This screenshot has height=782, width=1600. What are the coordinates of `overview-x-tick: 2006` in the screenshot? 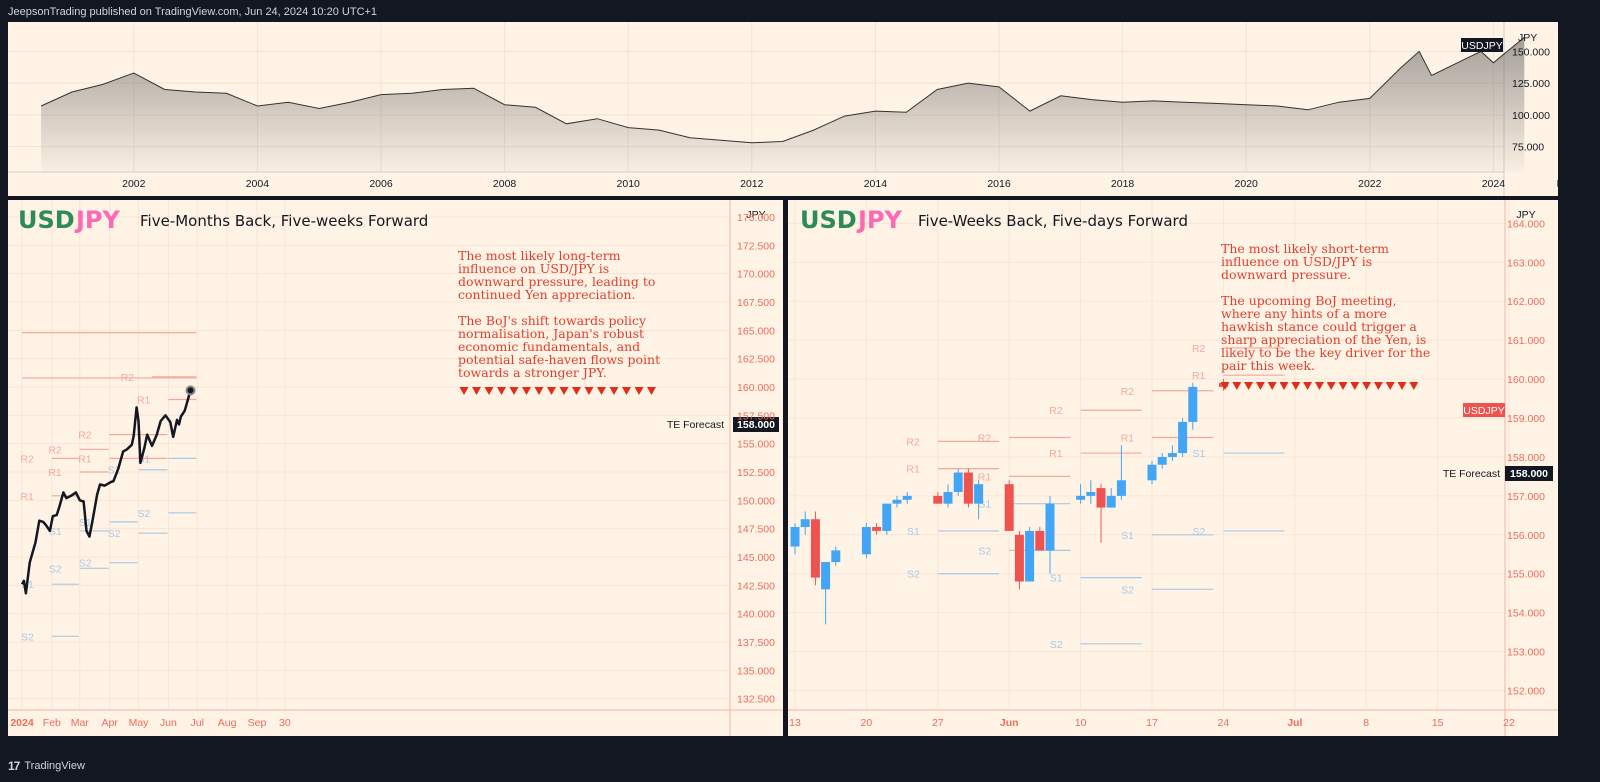 It's located at (381, 184).